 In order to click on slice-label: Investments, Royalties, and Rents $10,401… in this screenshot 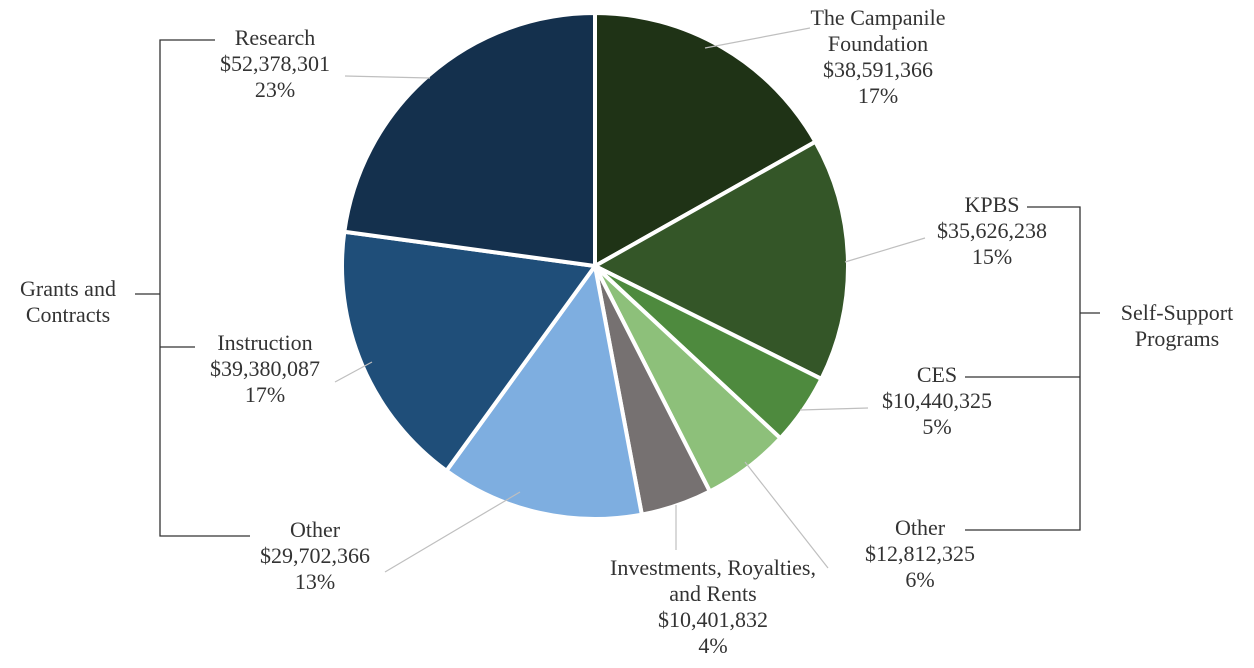, I will do `click(713, 607)`.